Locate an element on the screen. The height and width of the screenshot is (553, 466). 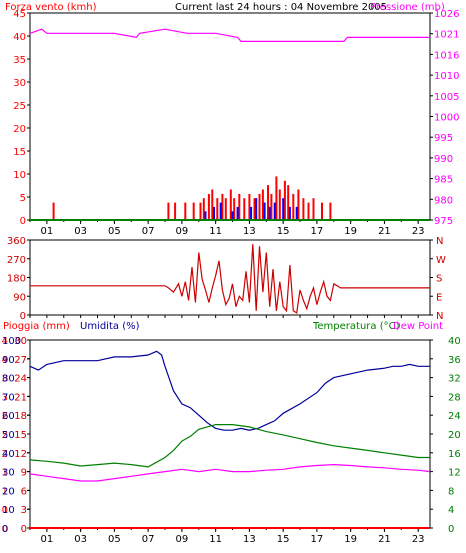
y-tick-label: 1016 is located at coordinates (446, 55).